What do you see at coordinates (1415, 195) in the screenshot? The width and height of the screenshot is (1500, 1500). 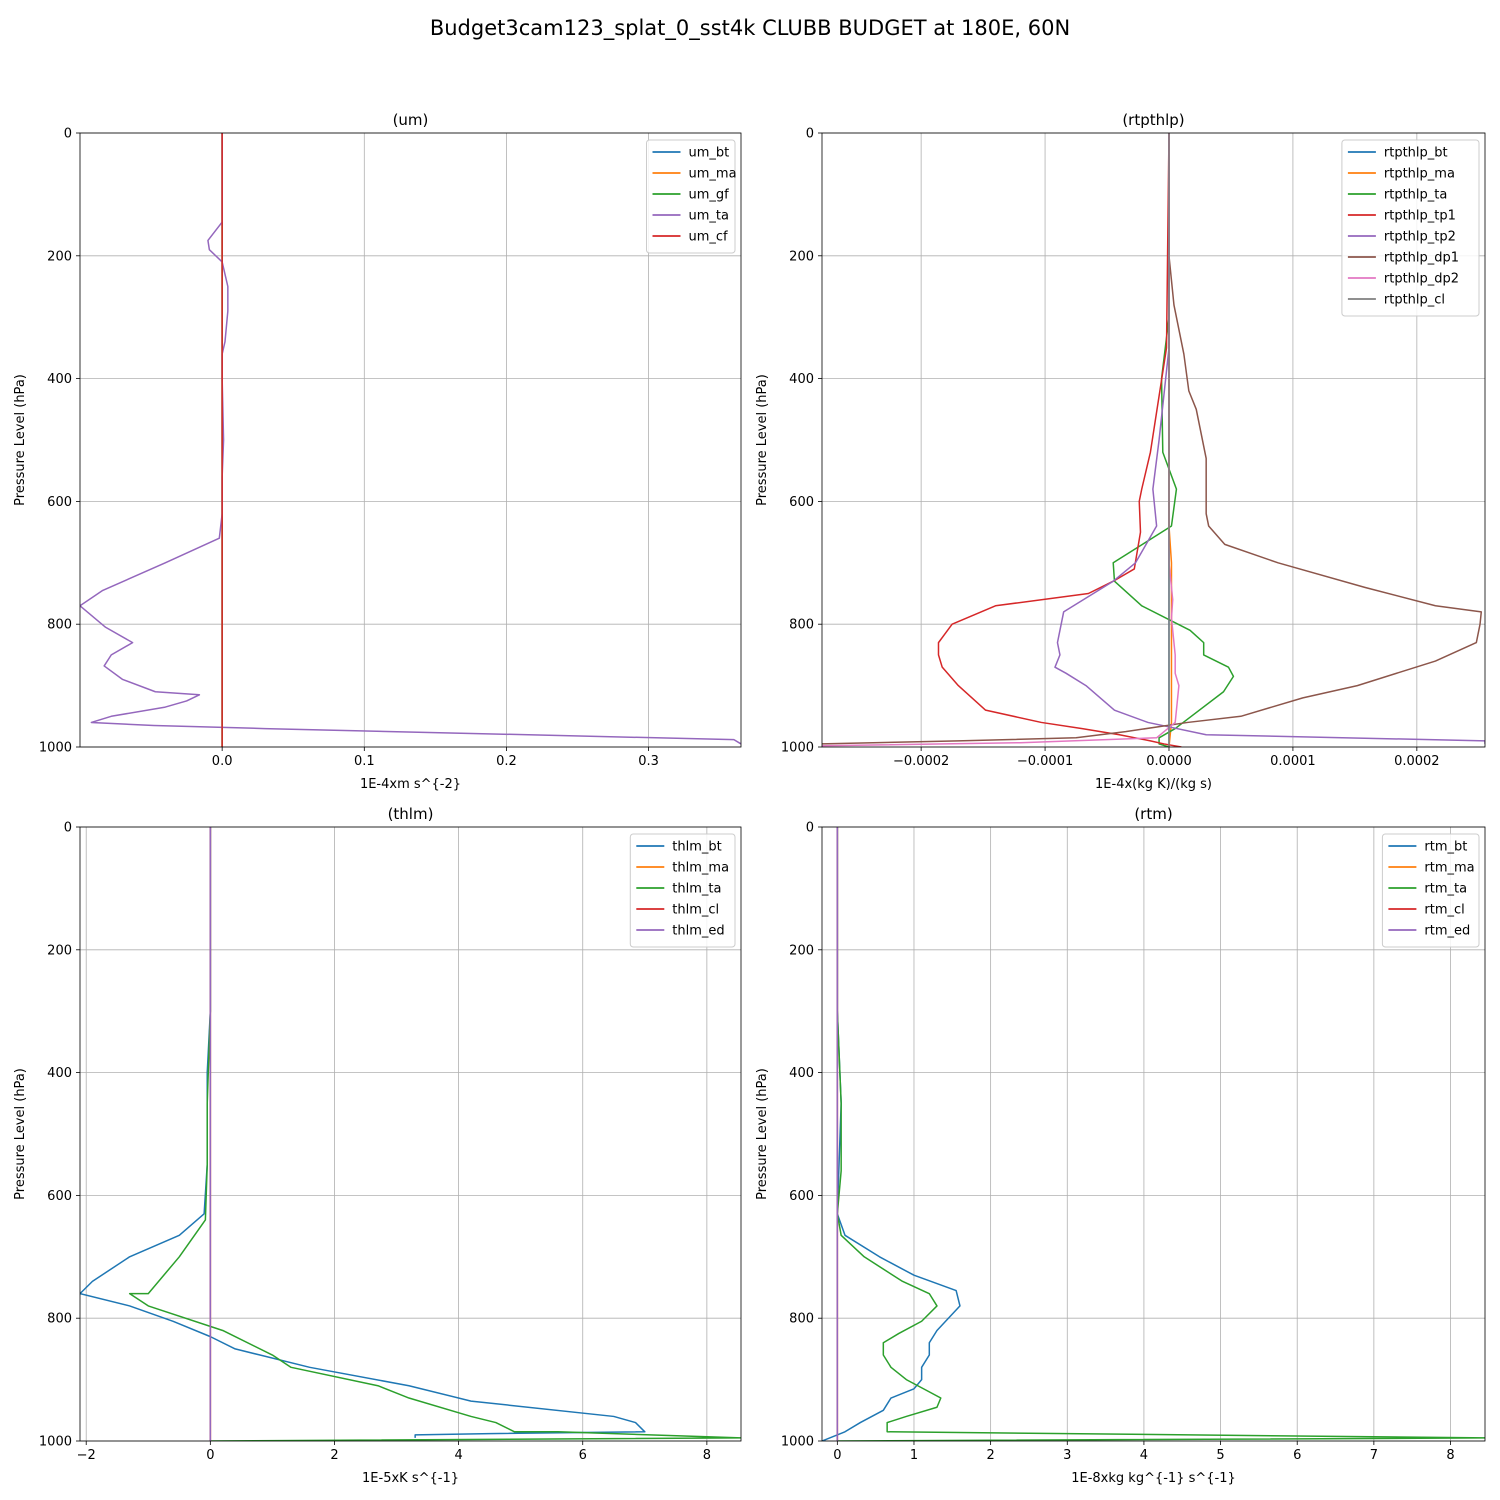 I see `legend-entry-rtpthlp_ta: rtpthlp_ta` at bounding box center [1415, 195].